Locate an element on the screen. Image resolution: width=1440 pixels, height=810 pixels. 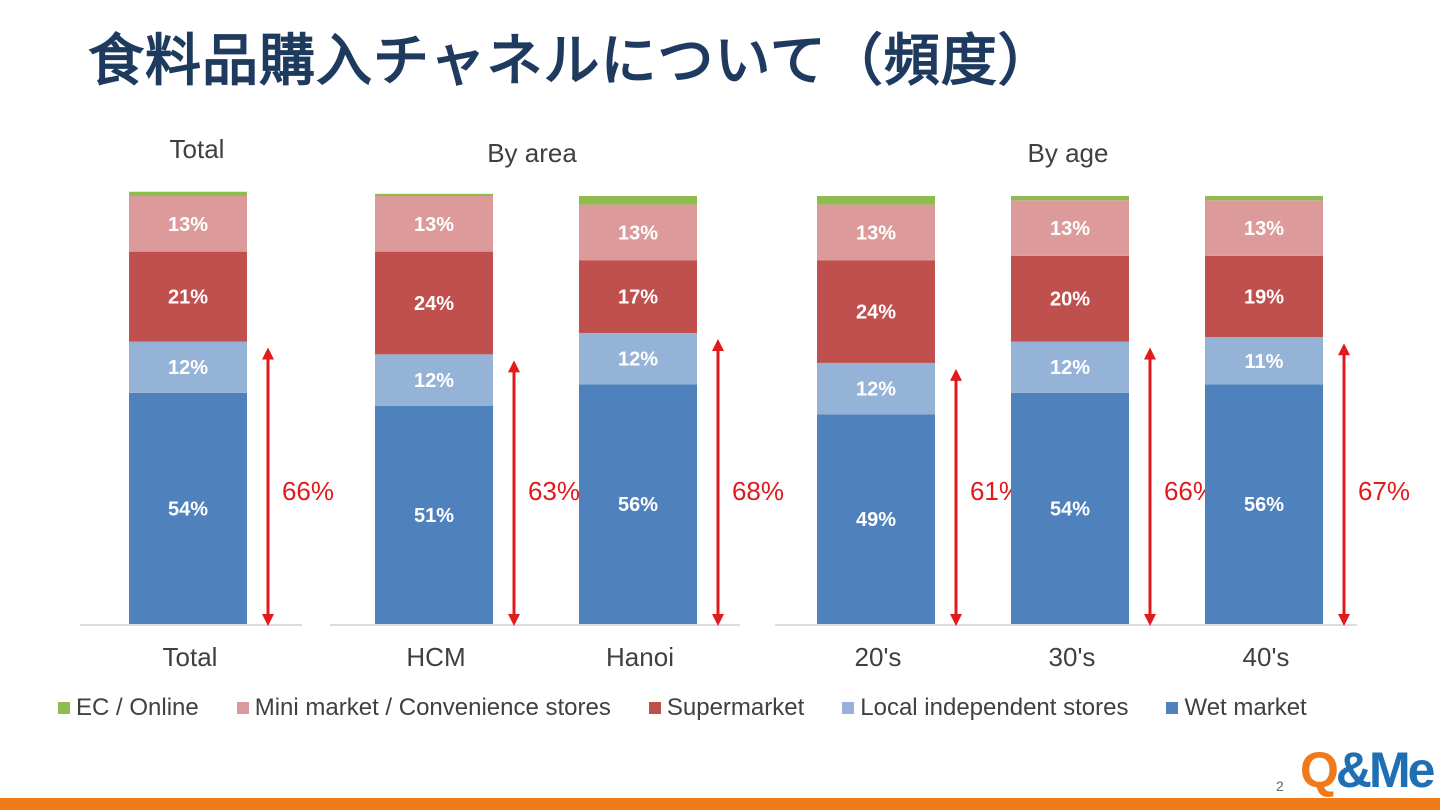
legend-swatch-ec-online is located at coordinates (64, 708).